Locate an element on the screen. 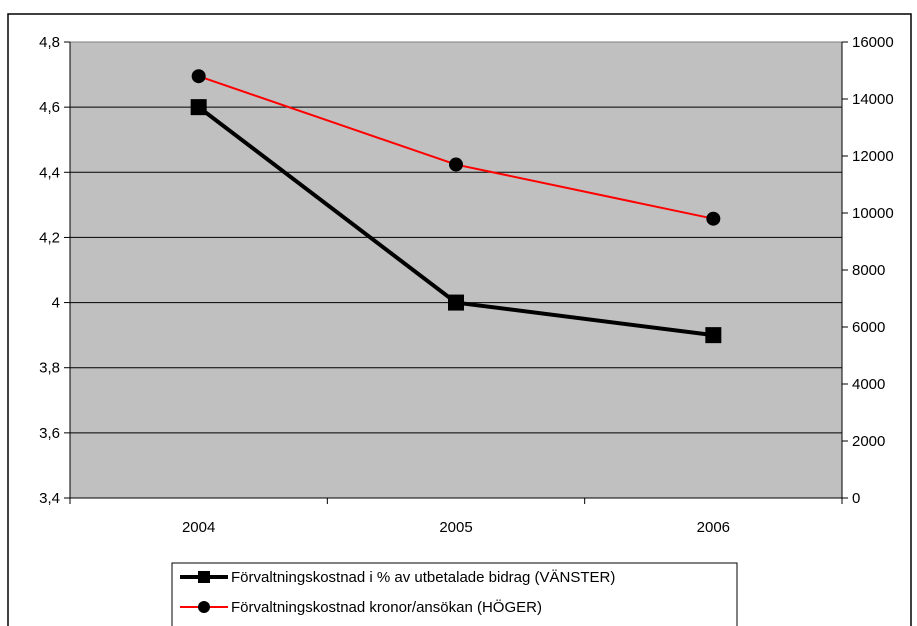  right-axis-tick-label: 14000 is located at coordinates (873, 99).